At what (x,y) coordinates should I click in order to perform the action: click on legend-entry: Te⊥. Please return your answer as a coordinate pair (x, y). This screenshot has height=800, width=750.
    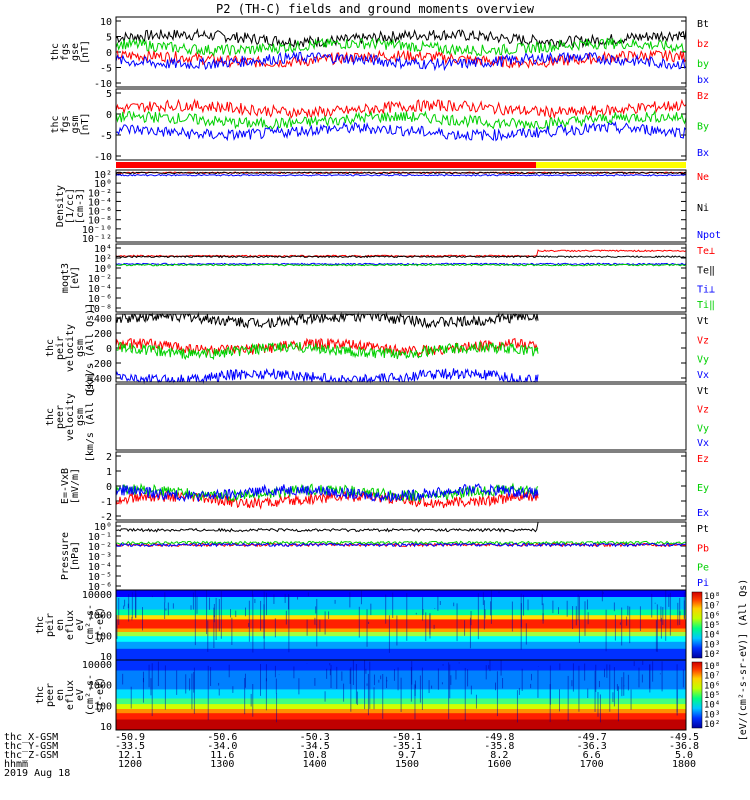
    Looking at the image, I should click on (706, 251).